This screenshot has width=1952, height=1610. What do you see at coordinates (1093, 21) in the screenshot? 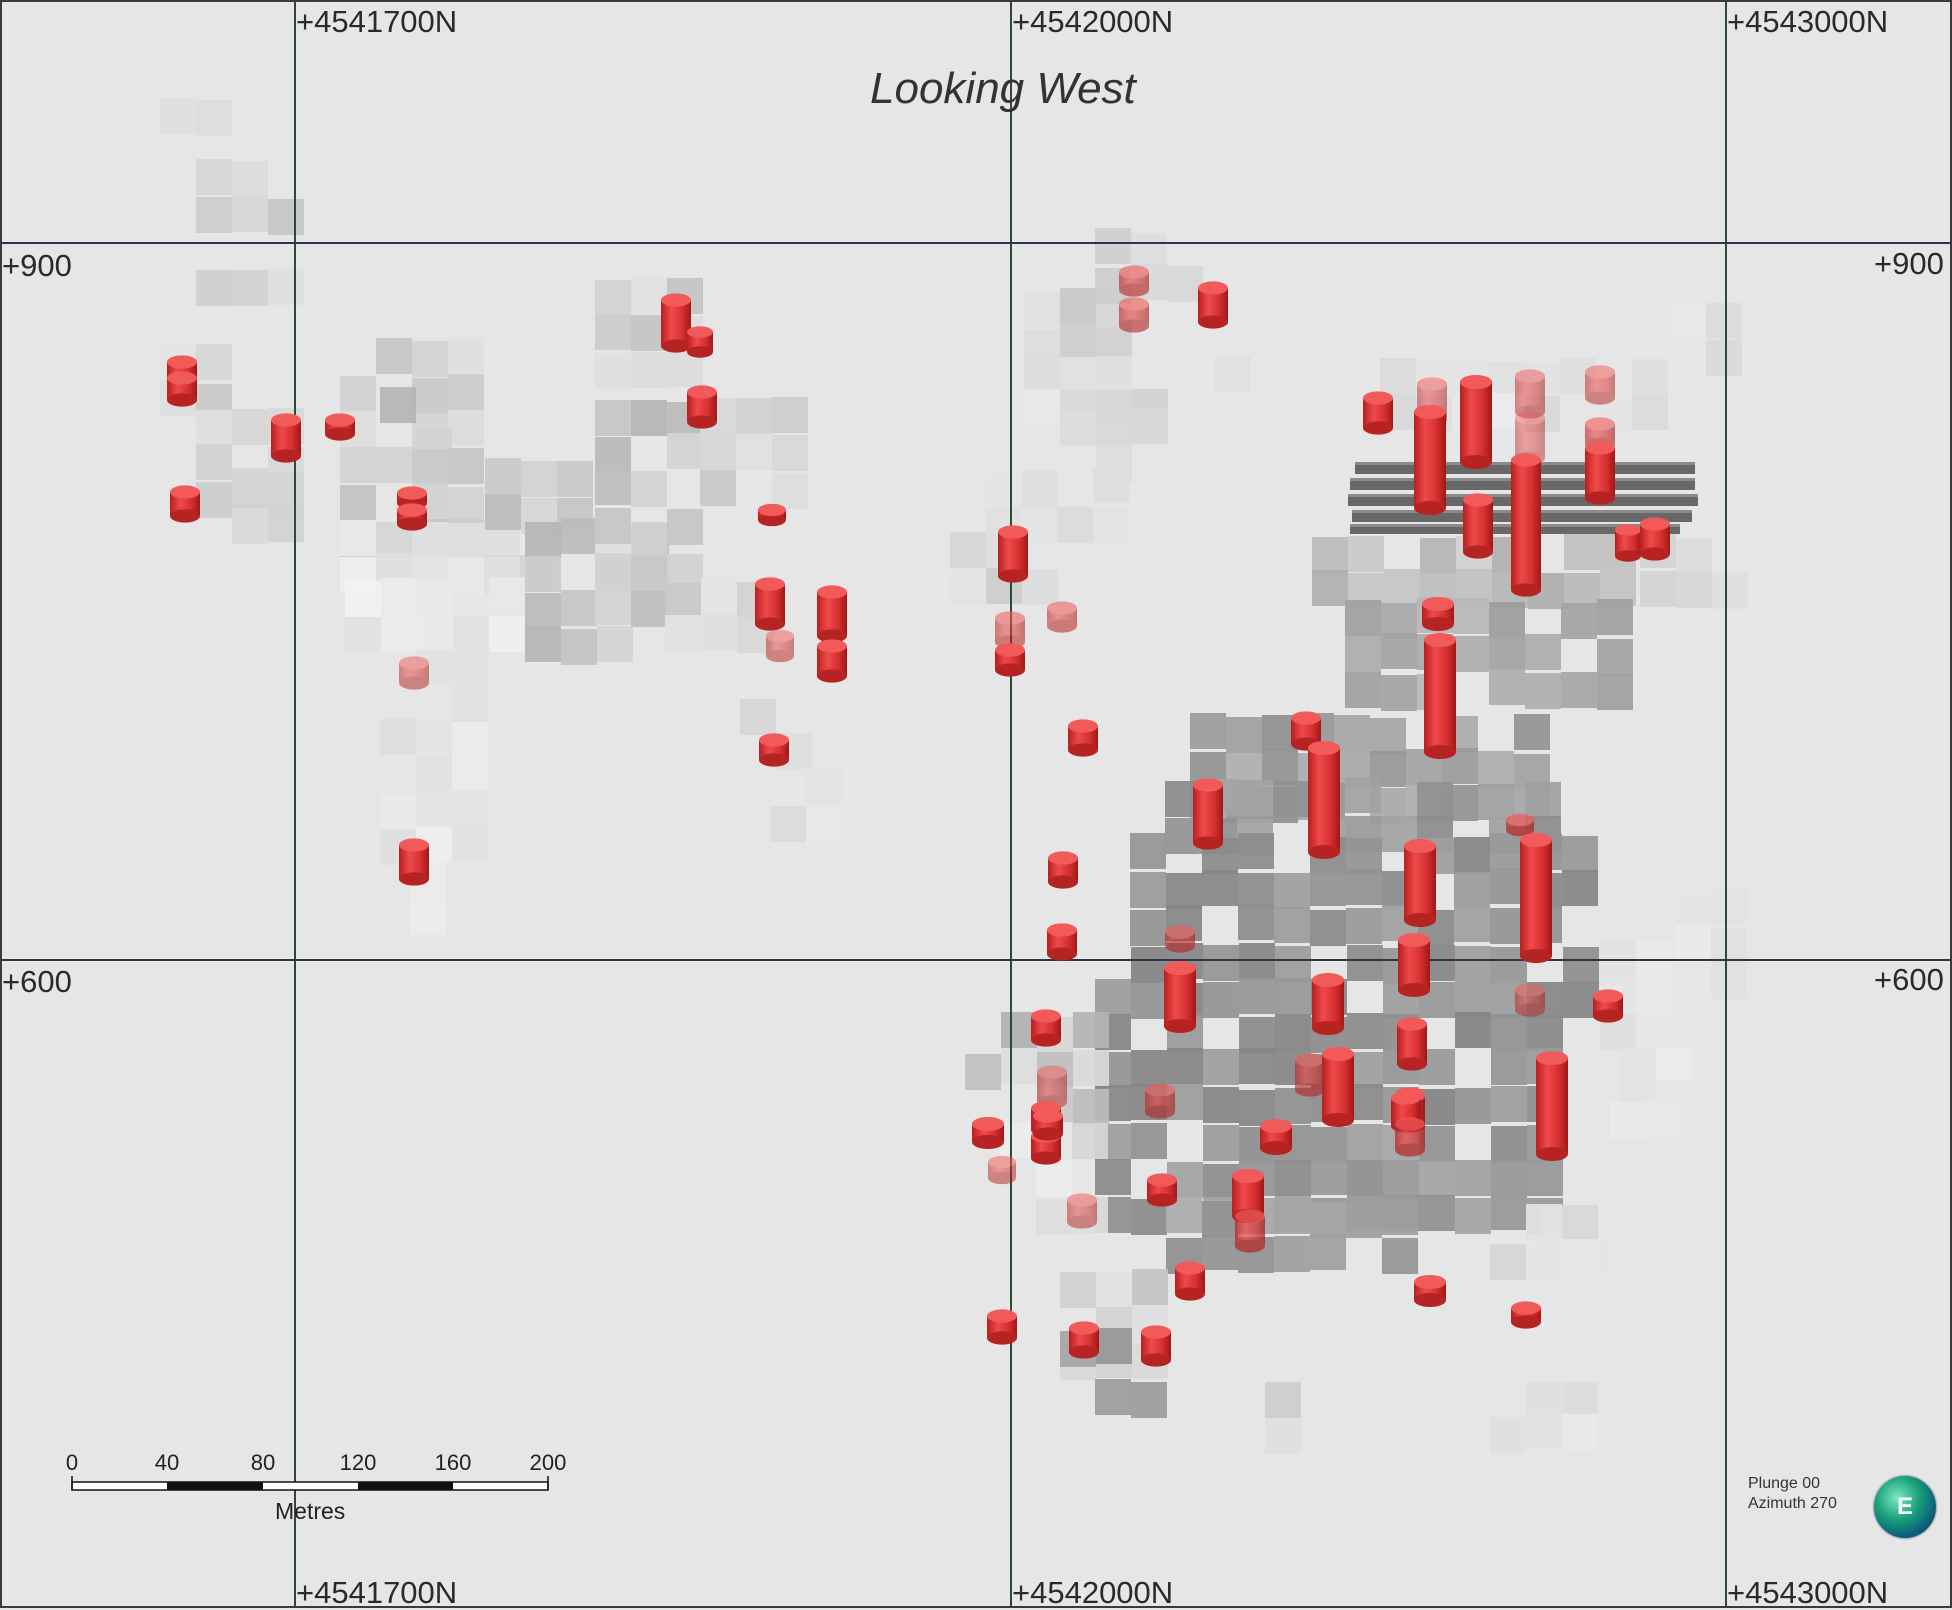
I see `northing-label-top-2: +4542000N` at bounding box center [1093, 21].